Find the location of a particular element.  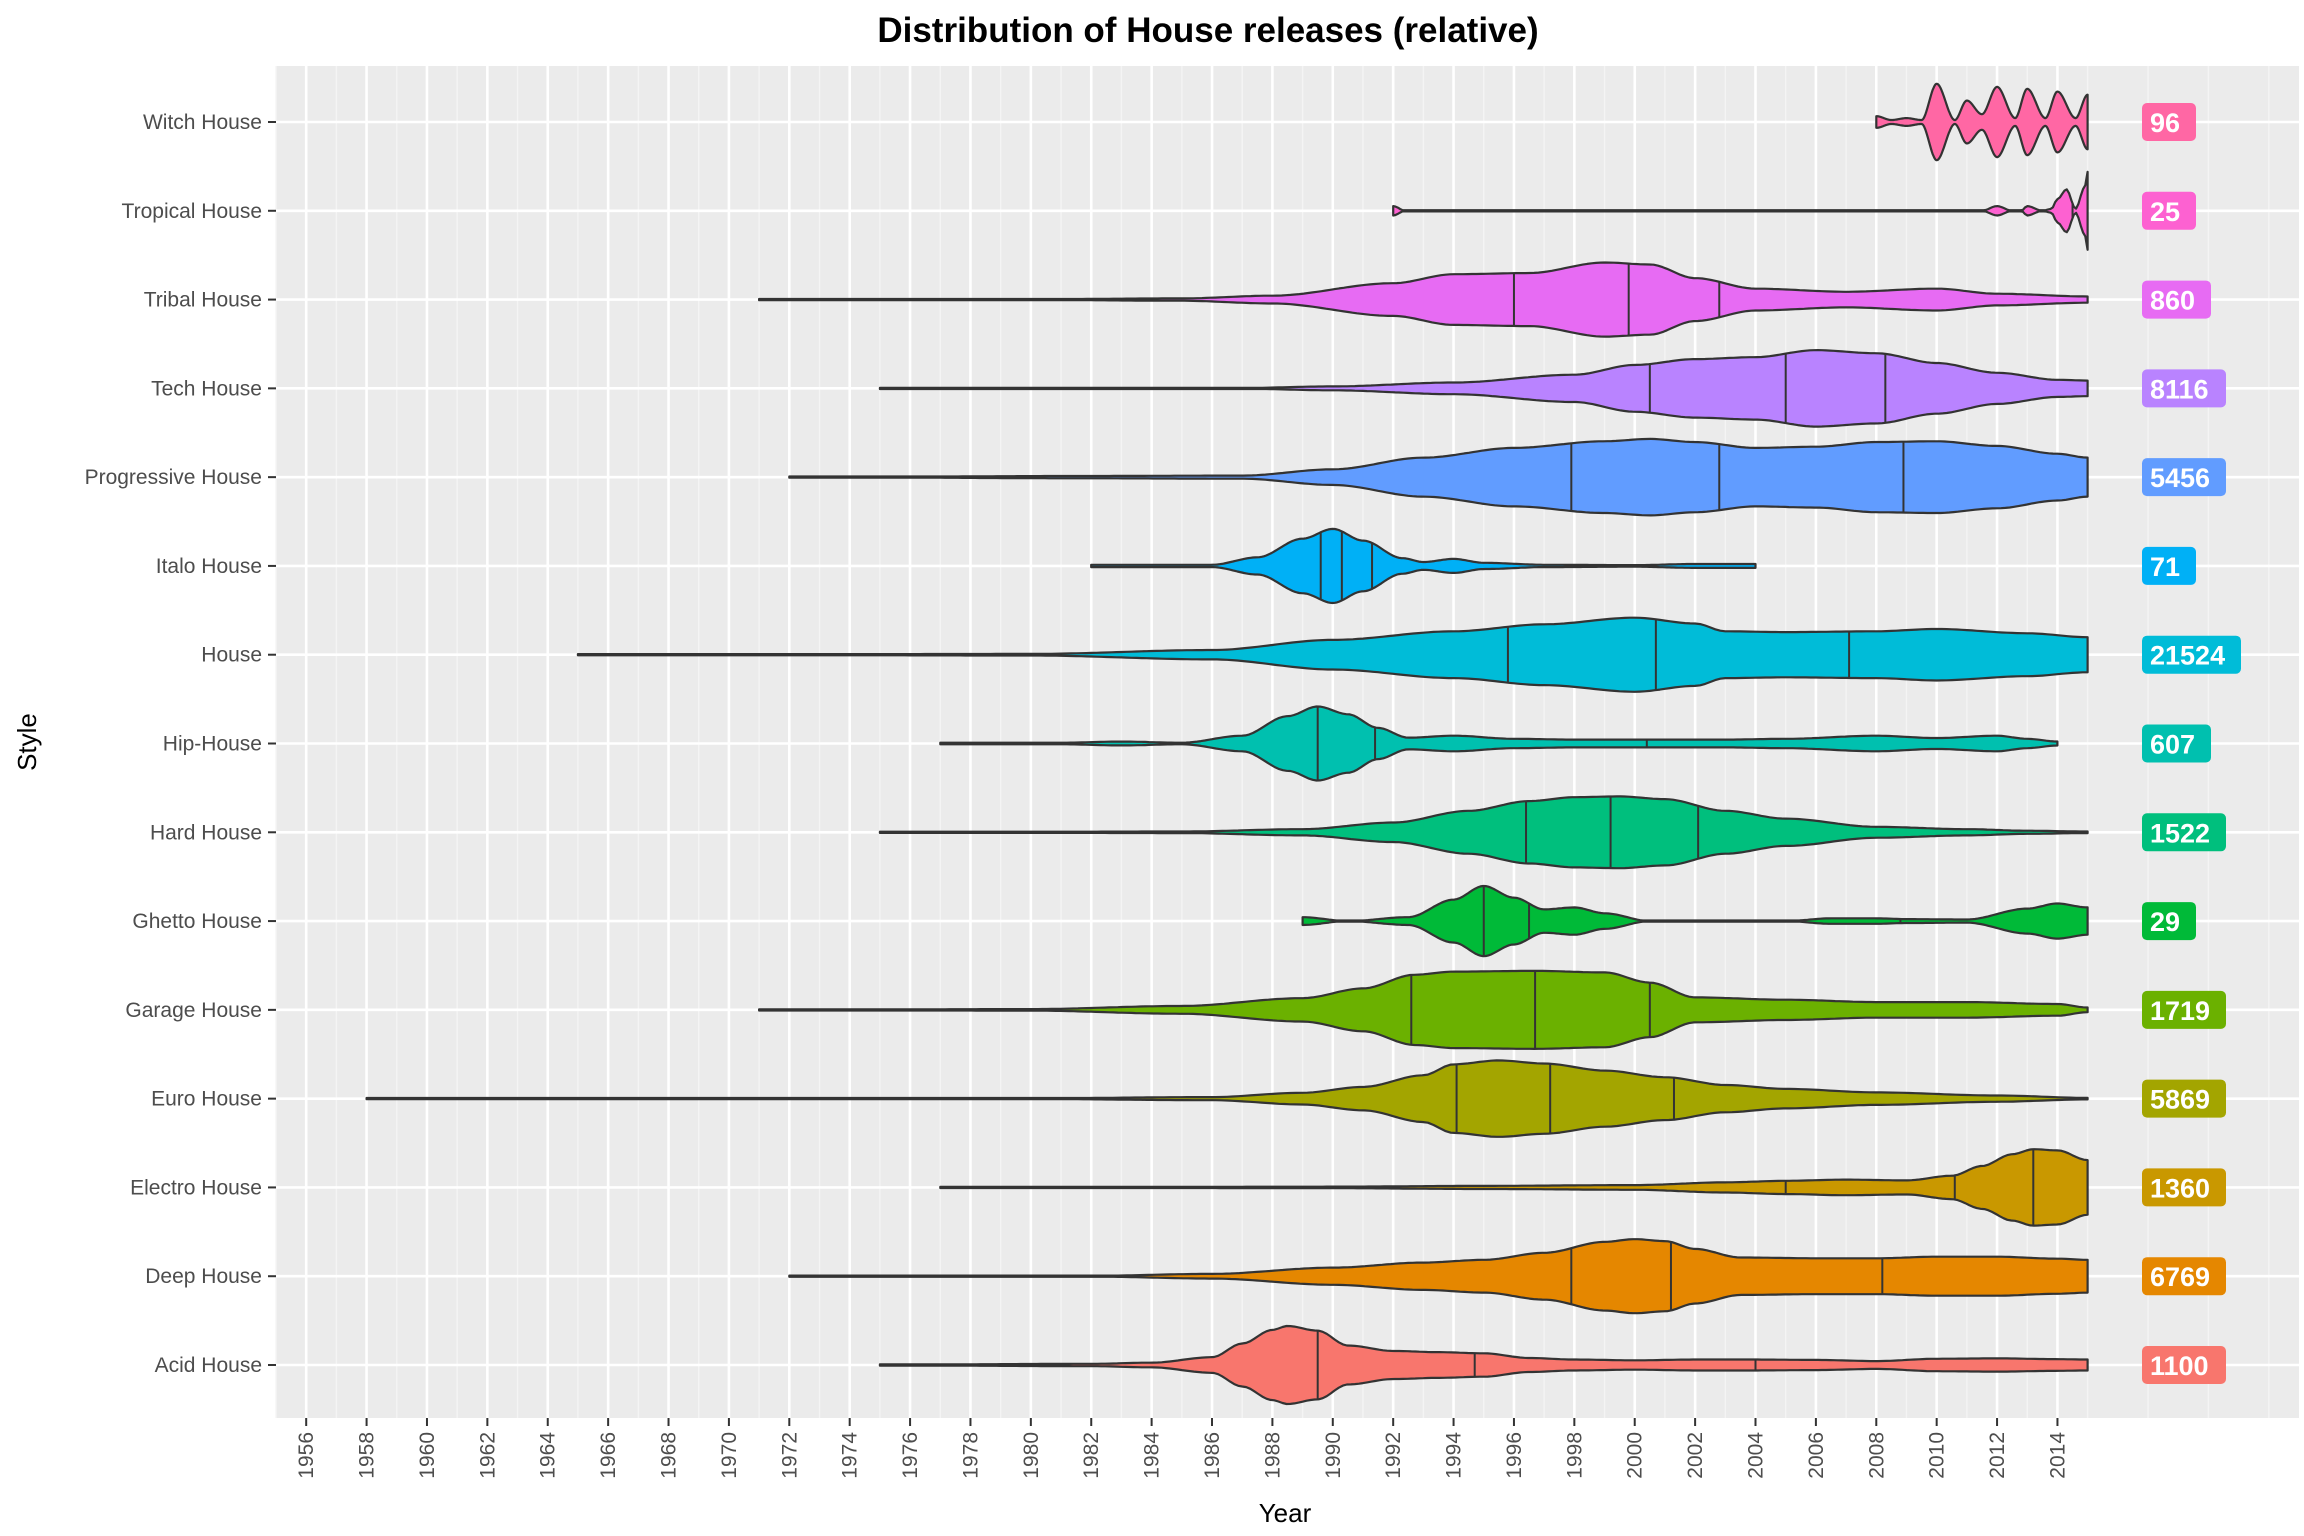

x-tick-label: 1998 is located at coordinates (1574, 1455).